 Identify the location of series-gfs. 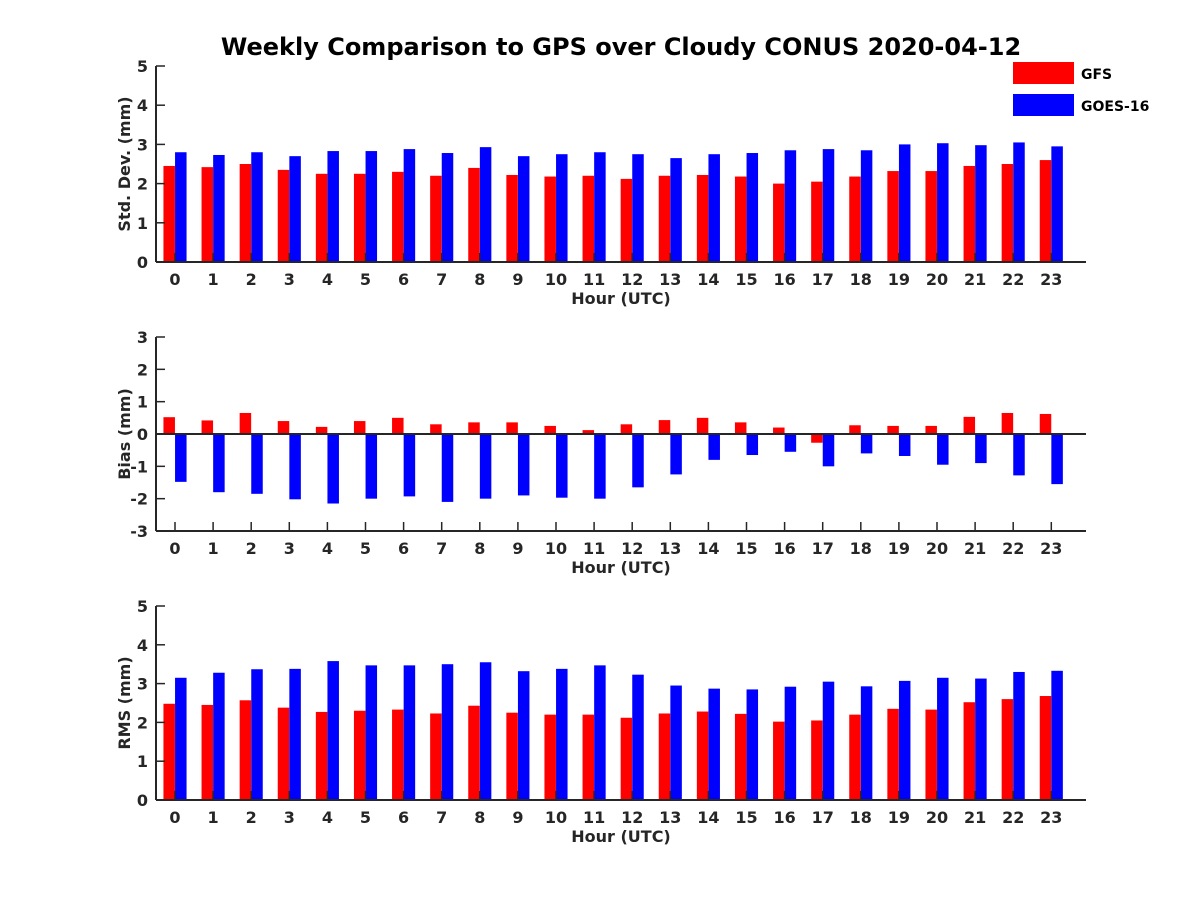
(607, 211).